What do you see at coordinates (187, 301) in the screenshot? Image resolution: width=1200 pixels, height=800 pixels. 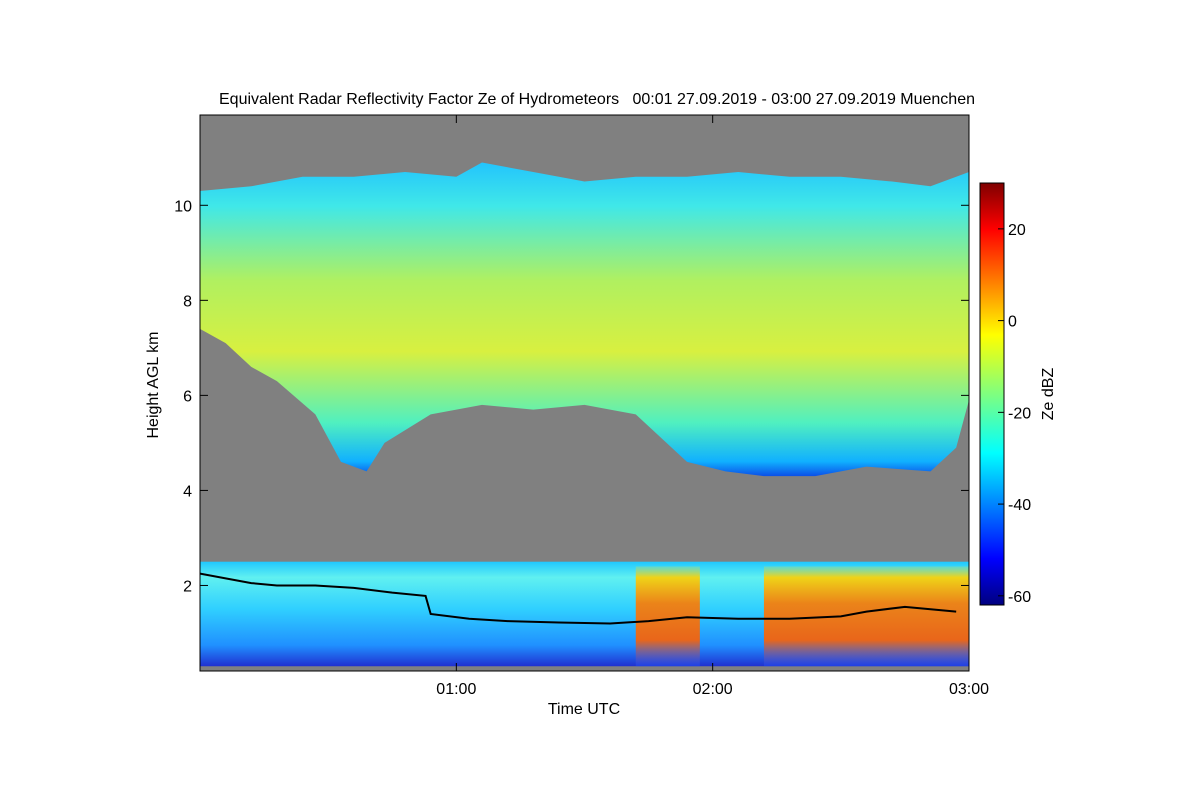 I see `y-tick-label: 8` at bounding box center [187, 301].